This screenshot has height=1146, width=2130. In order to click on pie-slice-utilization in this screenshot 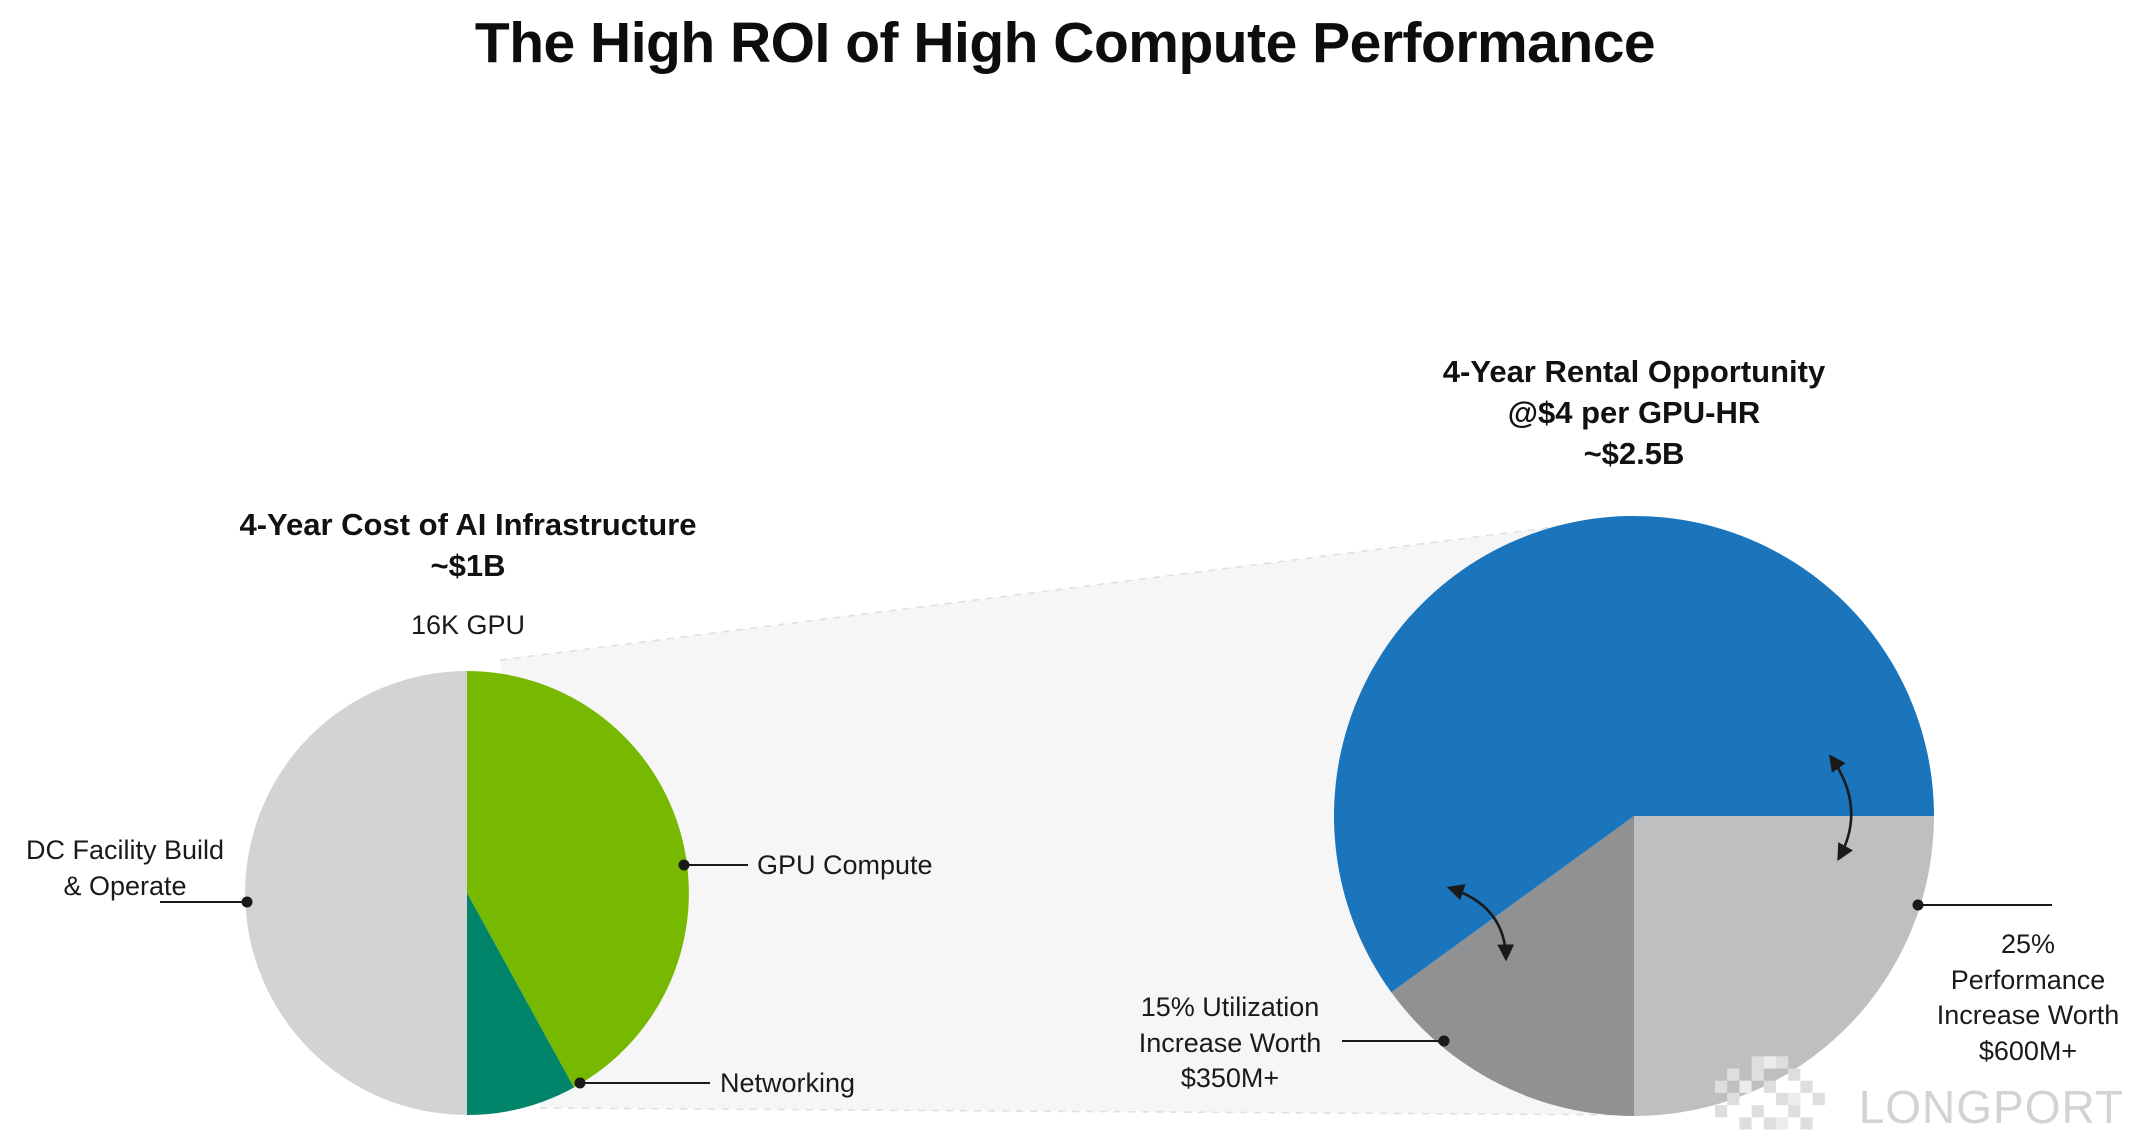, I will do `click(1512, 966)`.